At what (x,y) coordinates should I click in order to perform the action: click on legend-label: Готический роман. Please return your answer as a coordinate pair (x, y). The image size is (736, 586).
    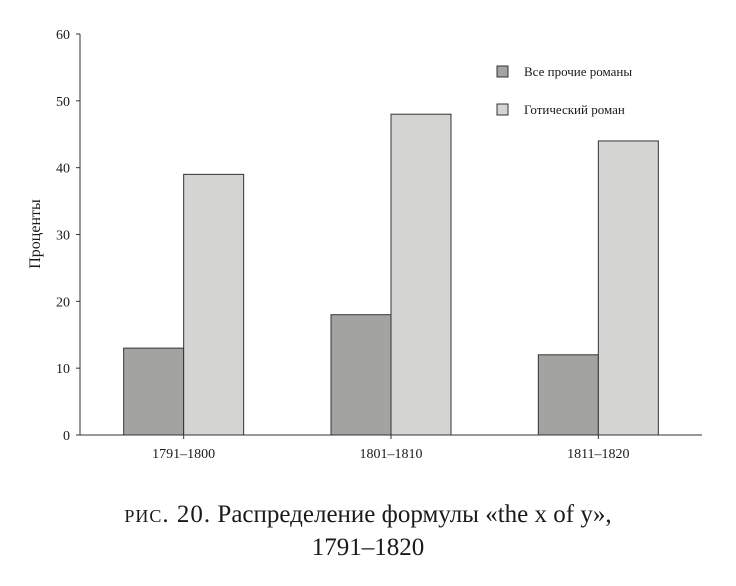
    Looking at the image, I should click on (574, 109).